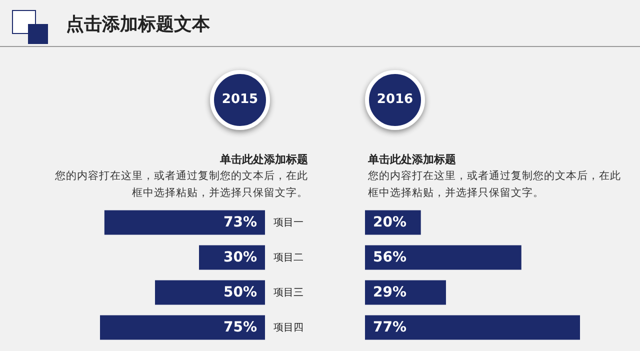  Describe the element at coordinates (289, 293) in the screenshot. I see `y-tick-label: 项目三` at that location.